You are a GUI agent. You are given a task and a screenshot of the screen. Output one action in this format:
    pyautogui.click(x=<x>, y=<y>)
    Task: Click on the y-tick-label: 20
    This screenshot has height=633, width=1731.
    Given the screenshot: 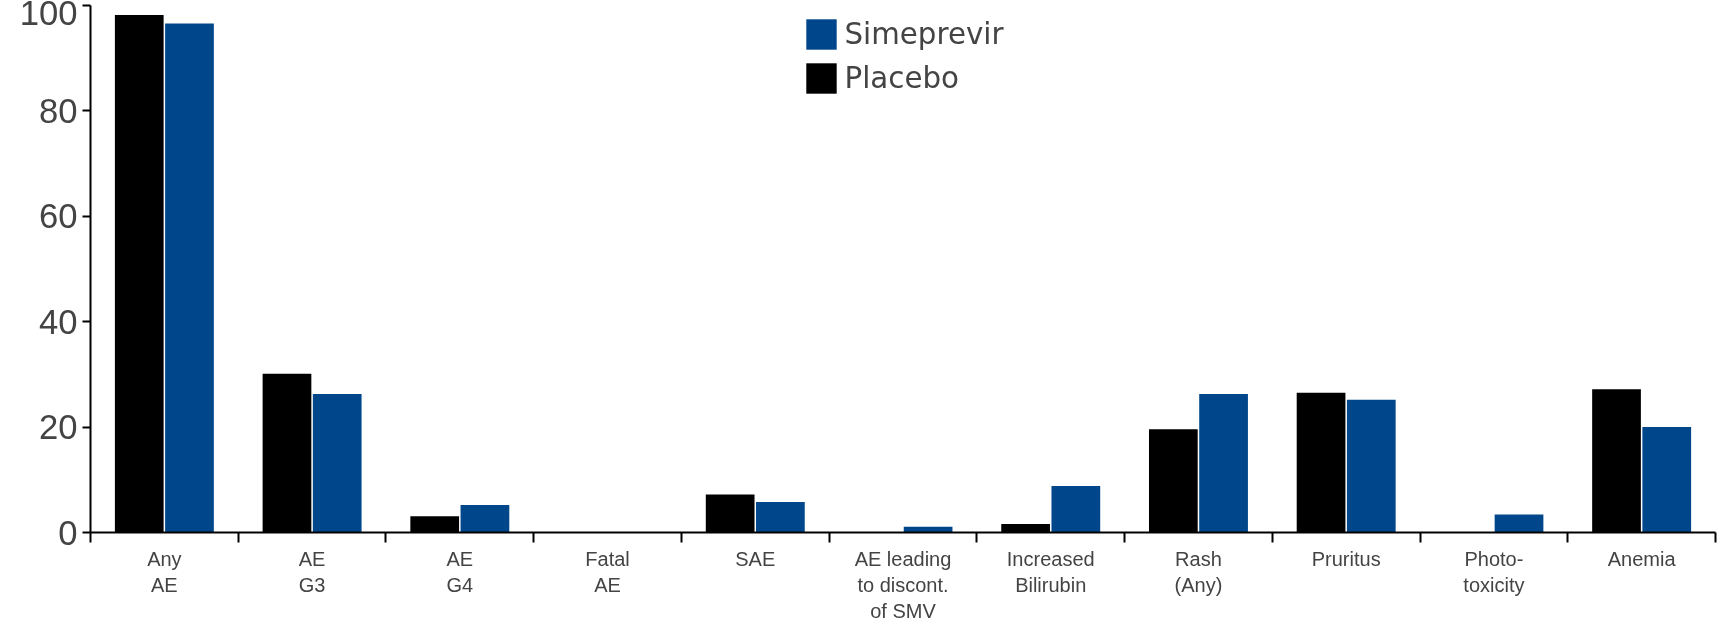 What is the action you would take?
    pyautogui.click(x=58, y=427)
    